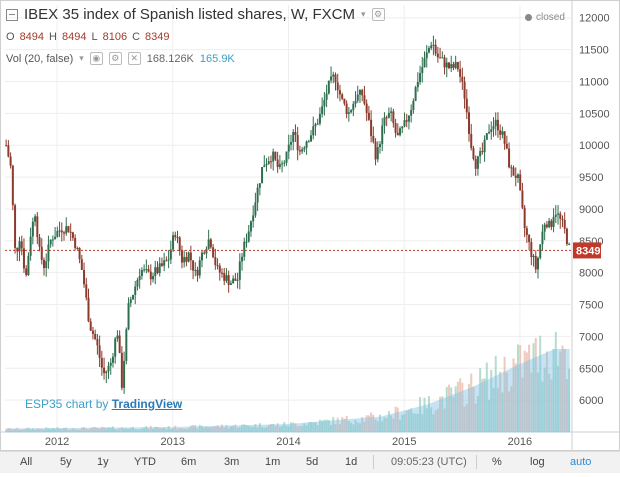 This screenshot has width=620, height=477. Describe the element at coordinates (134, 58) in the screenshot. I see `close-icon: ✕` at that location.